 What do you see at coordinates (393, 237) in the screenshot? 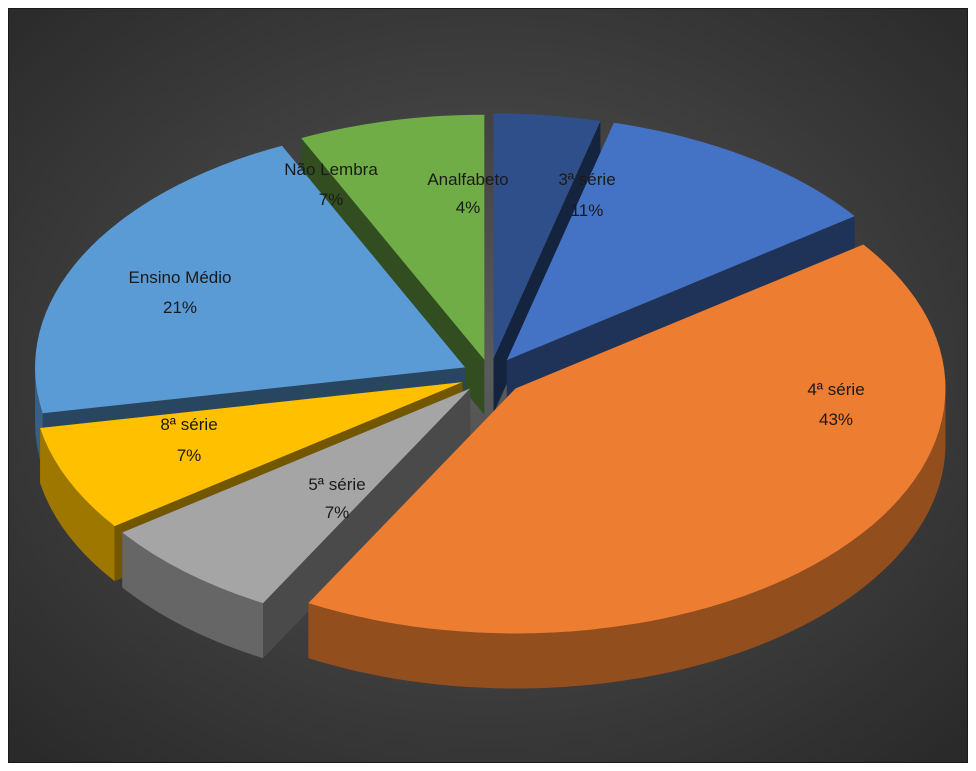
I see `pie-slice-nao-lembra` at bounding box center [393, 237].